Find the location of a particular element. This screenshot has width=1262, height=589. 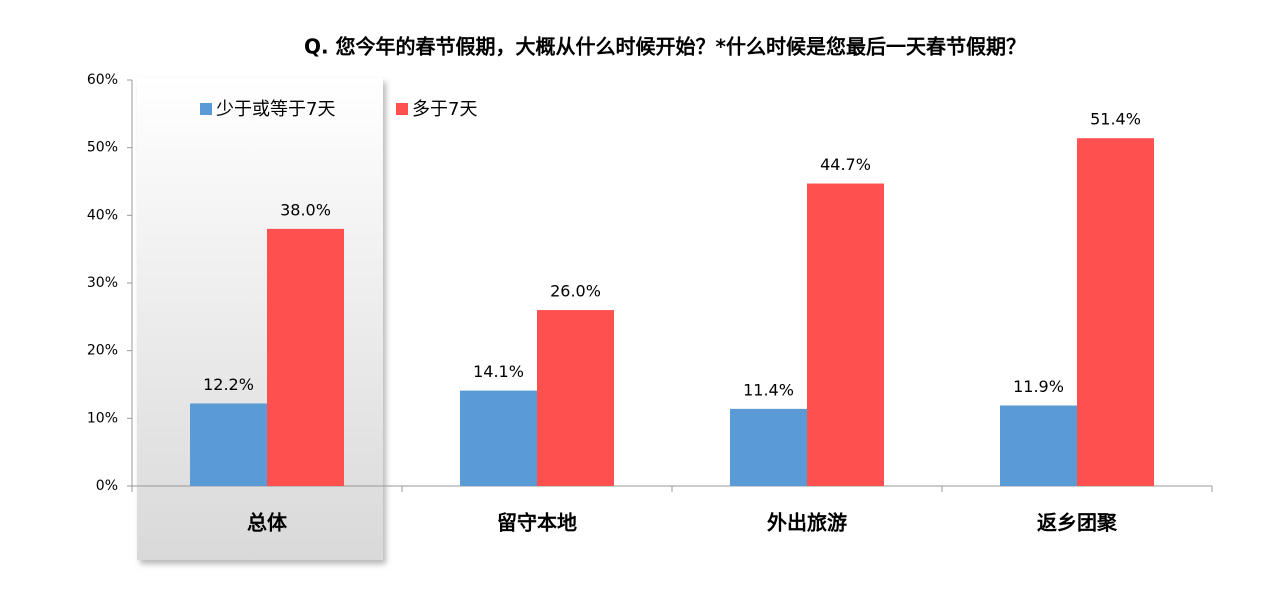

y-tick-label: 20% is located at coordinates (102, 351).